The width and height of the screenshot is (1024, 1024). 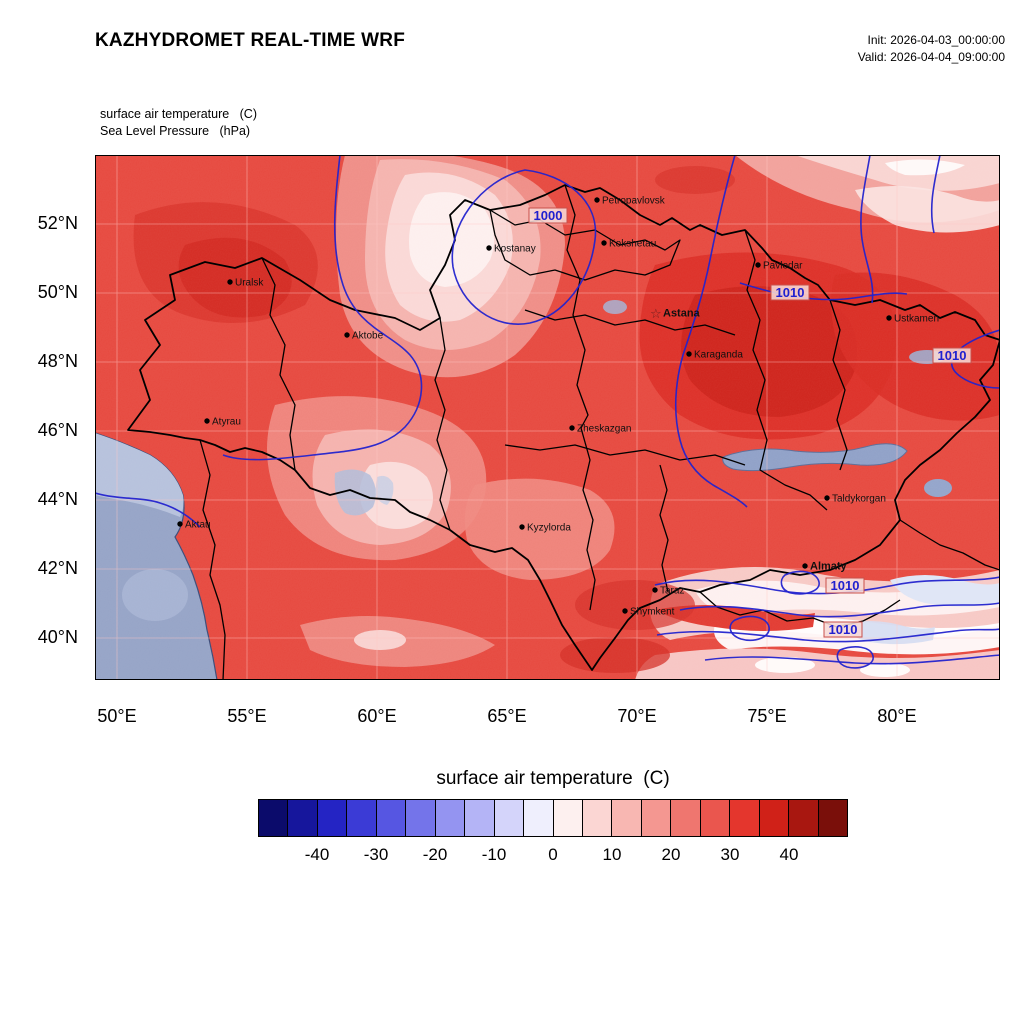 I want to click on colorbar-title: surface air temperature (C), so click(x=553, y=778).